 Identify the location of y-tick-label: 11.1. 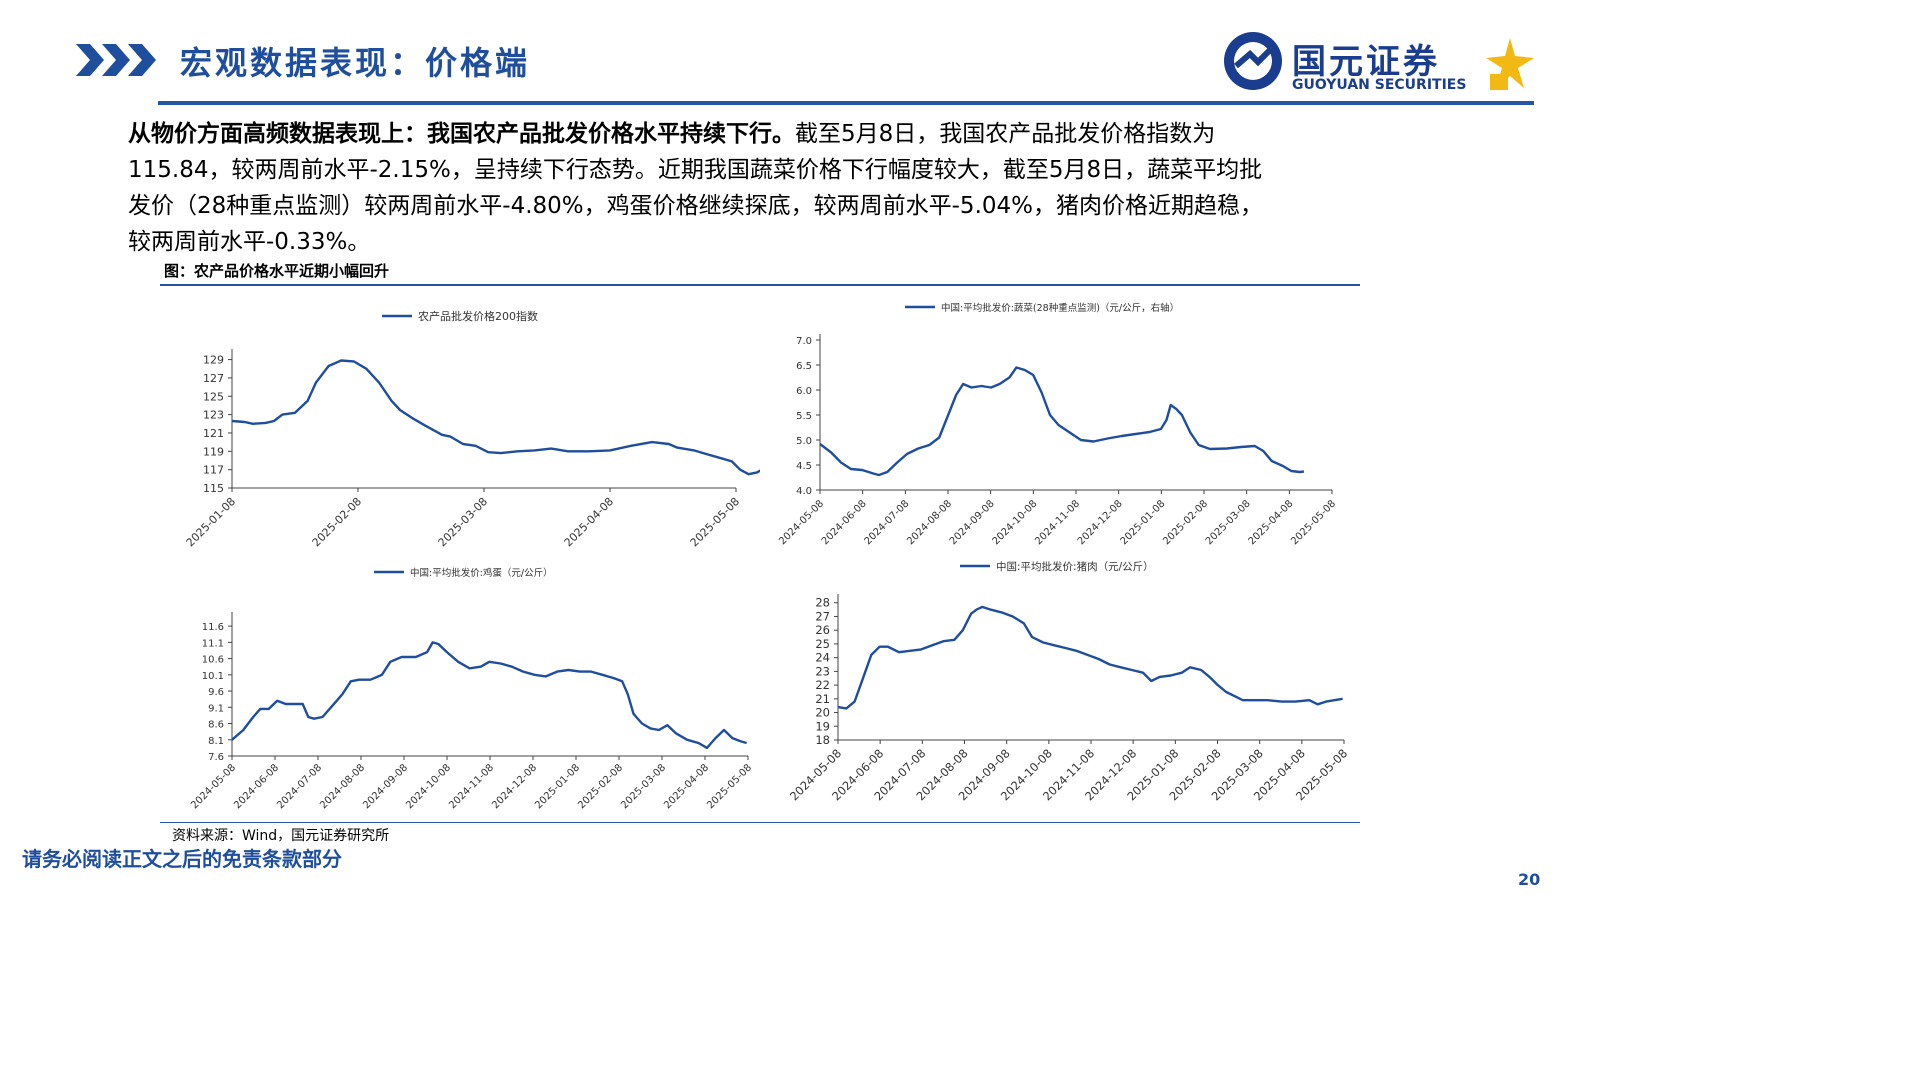
(213, 643).